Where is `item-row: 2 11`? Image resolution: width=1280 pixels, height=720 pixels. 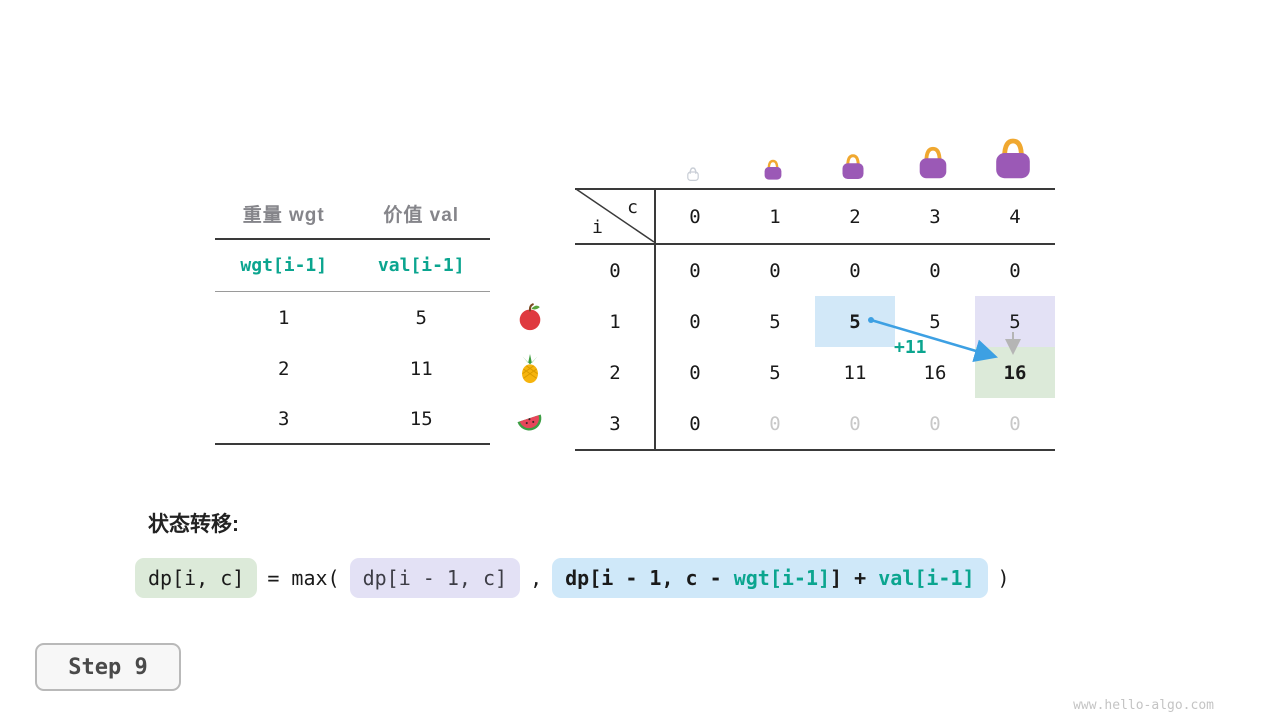 item-row: 2 11 is located at coordinates (352, 368).